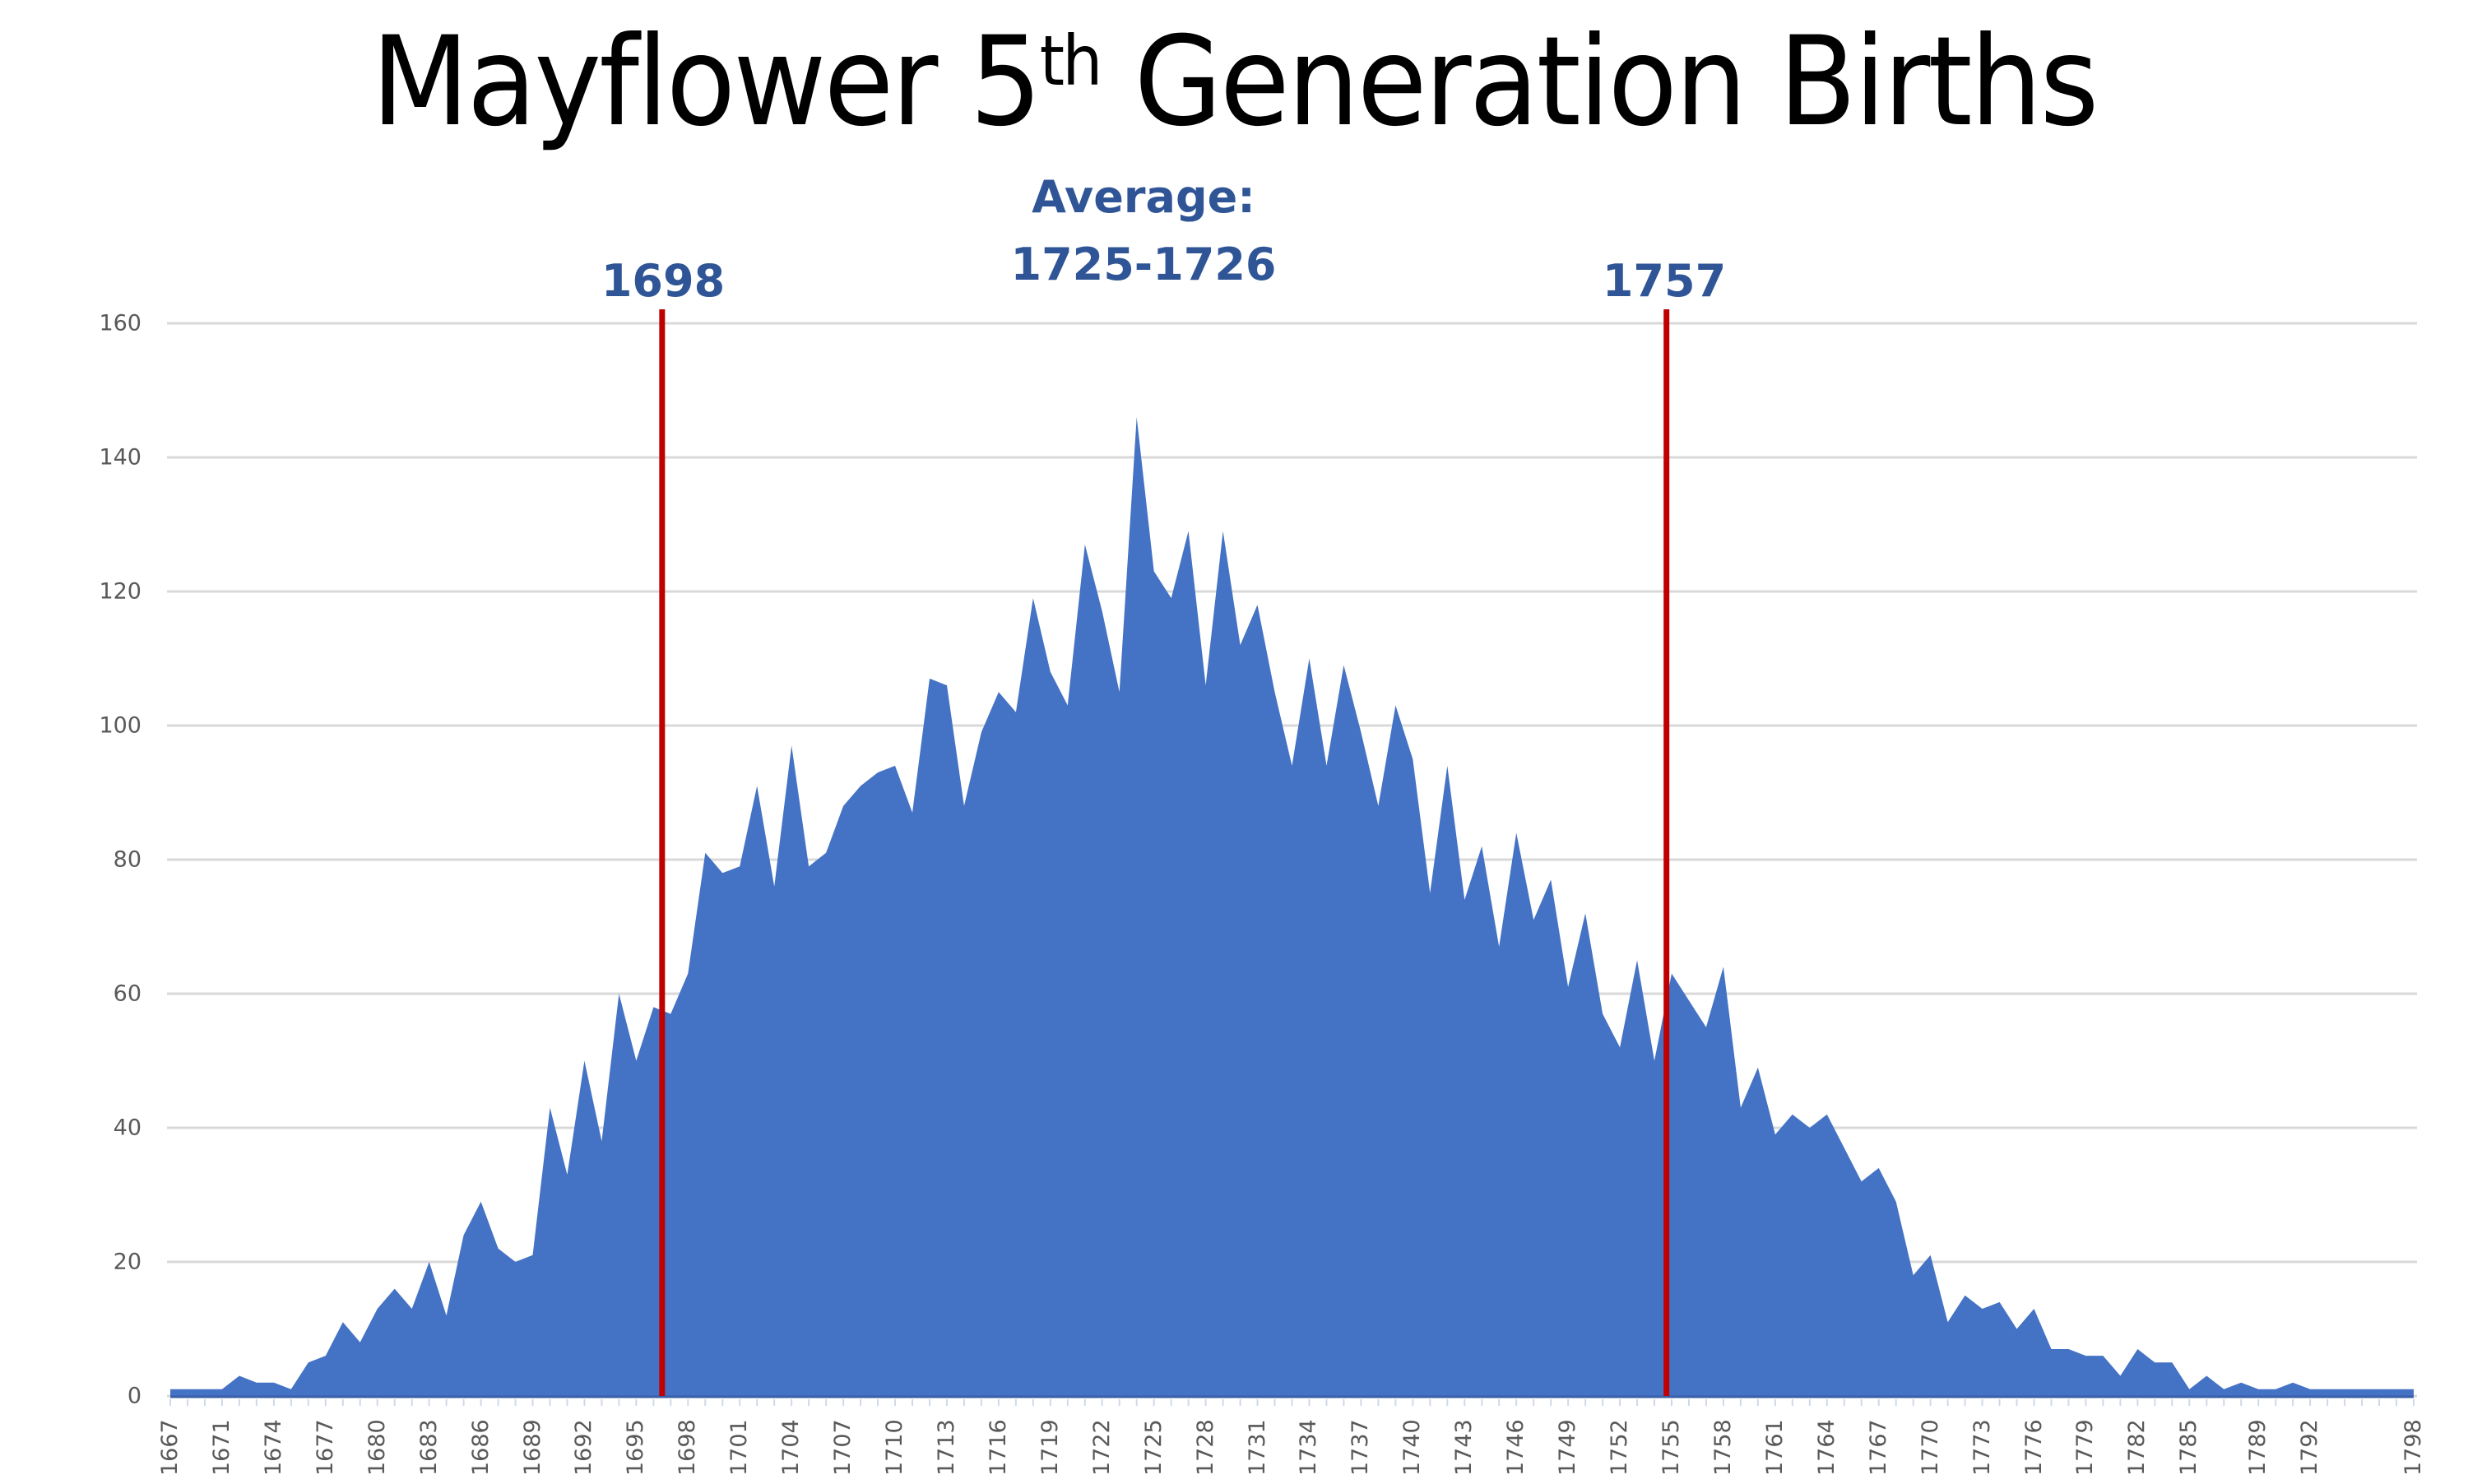 This screenshot has height=1484, width=2468. What do you see at coordinates (127, 859) in the screenshot?
I see `y-tick-label: 80` at bounding box center [127, 859].